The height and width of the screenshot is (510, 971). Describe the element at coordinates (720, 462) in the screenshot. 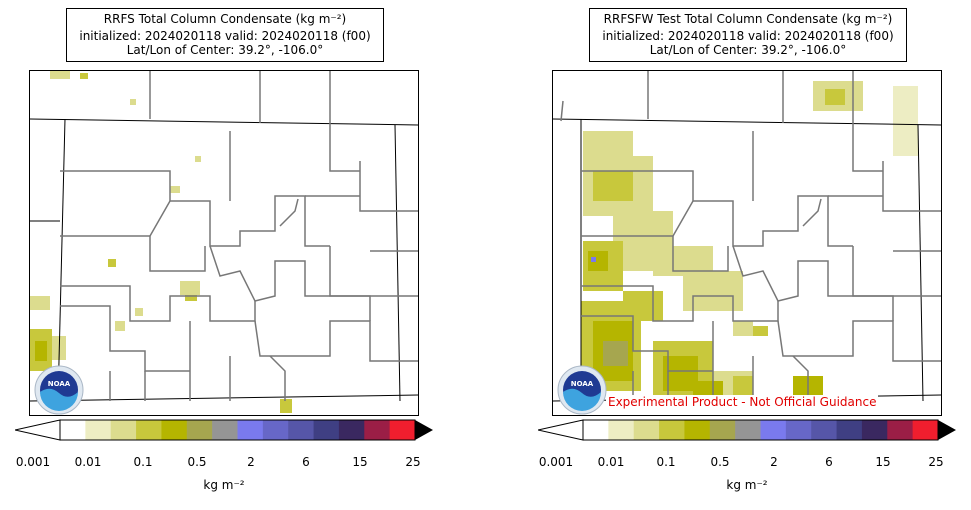

I see `right-tick-3: 0.5` at that location.